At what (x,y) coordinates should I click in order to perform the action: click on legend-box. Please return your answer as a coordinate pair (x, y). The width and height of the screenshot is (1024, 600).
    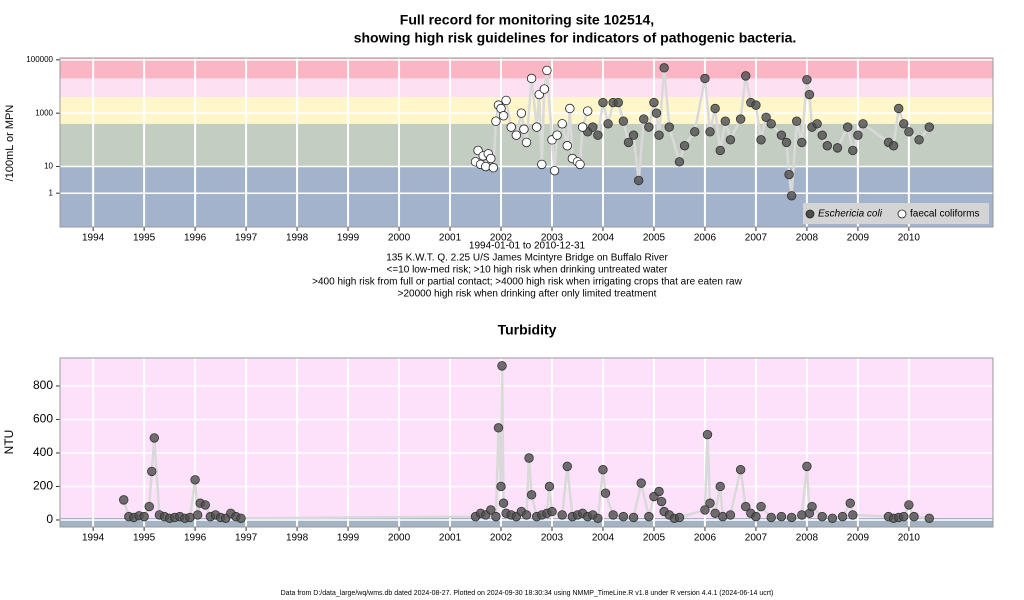
    Looking at the image, I should click on (896, 213).